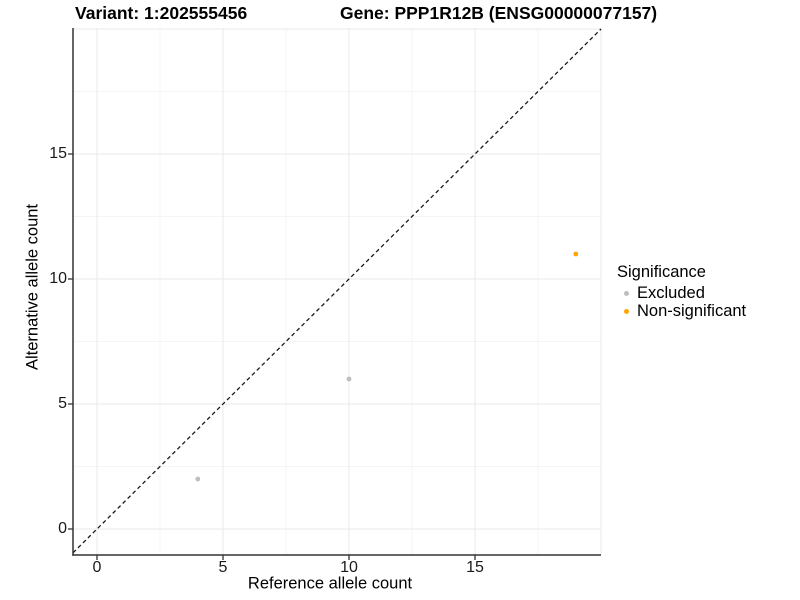  What do you see at coordinates (62, 403) in the screenshot?
I see `y-tick-label: 5` at bounding box center [62, 403].